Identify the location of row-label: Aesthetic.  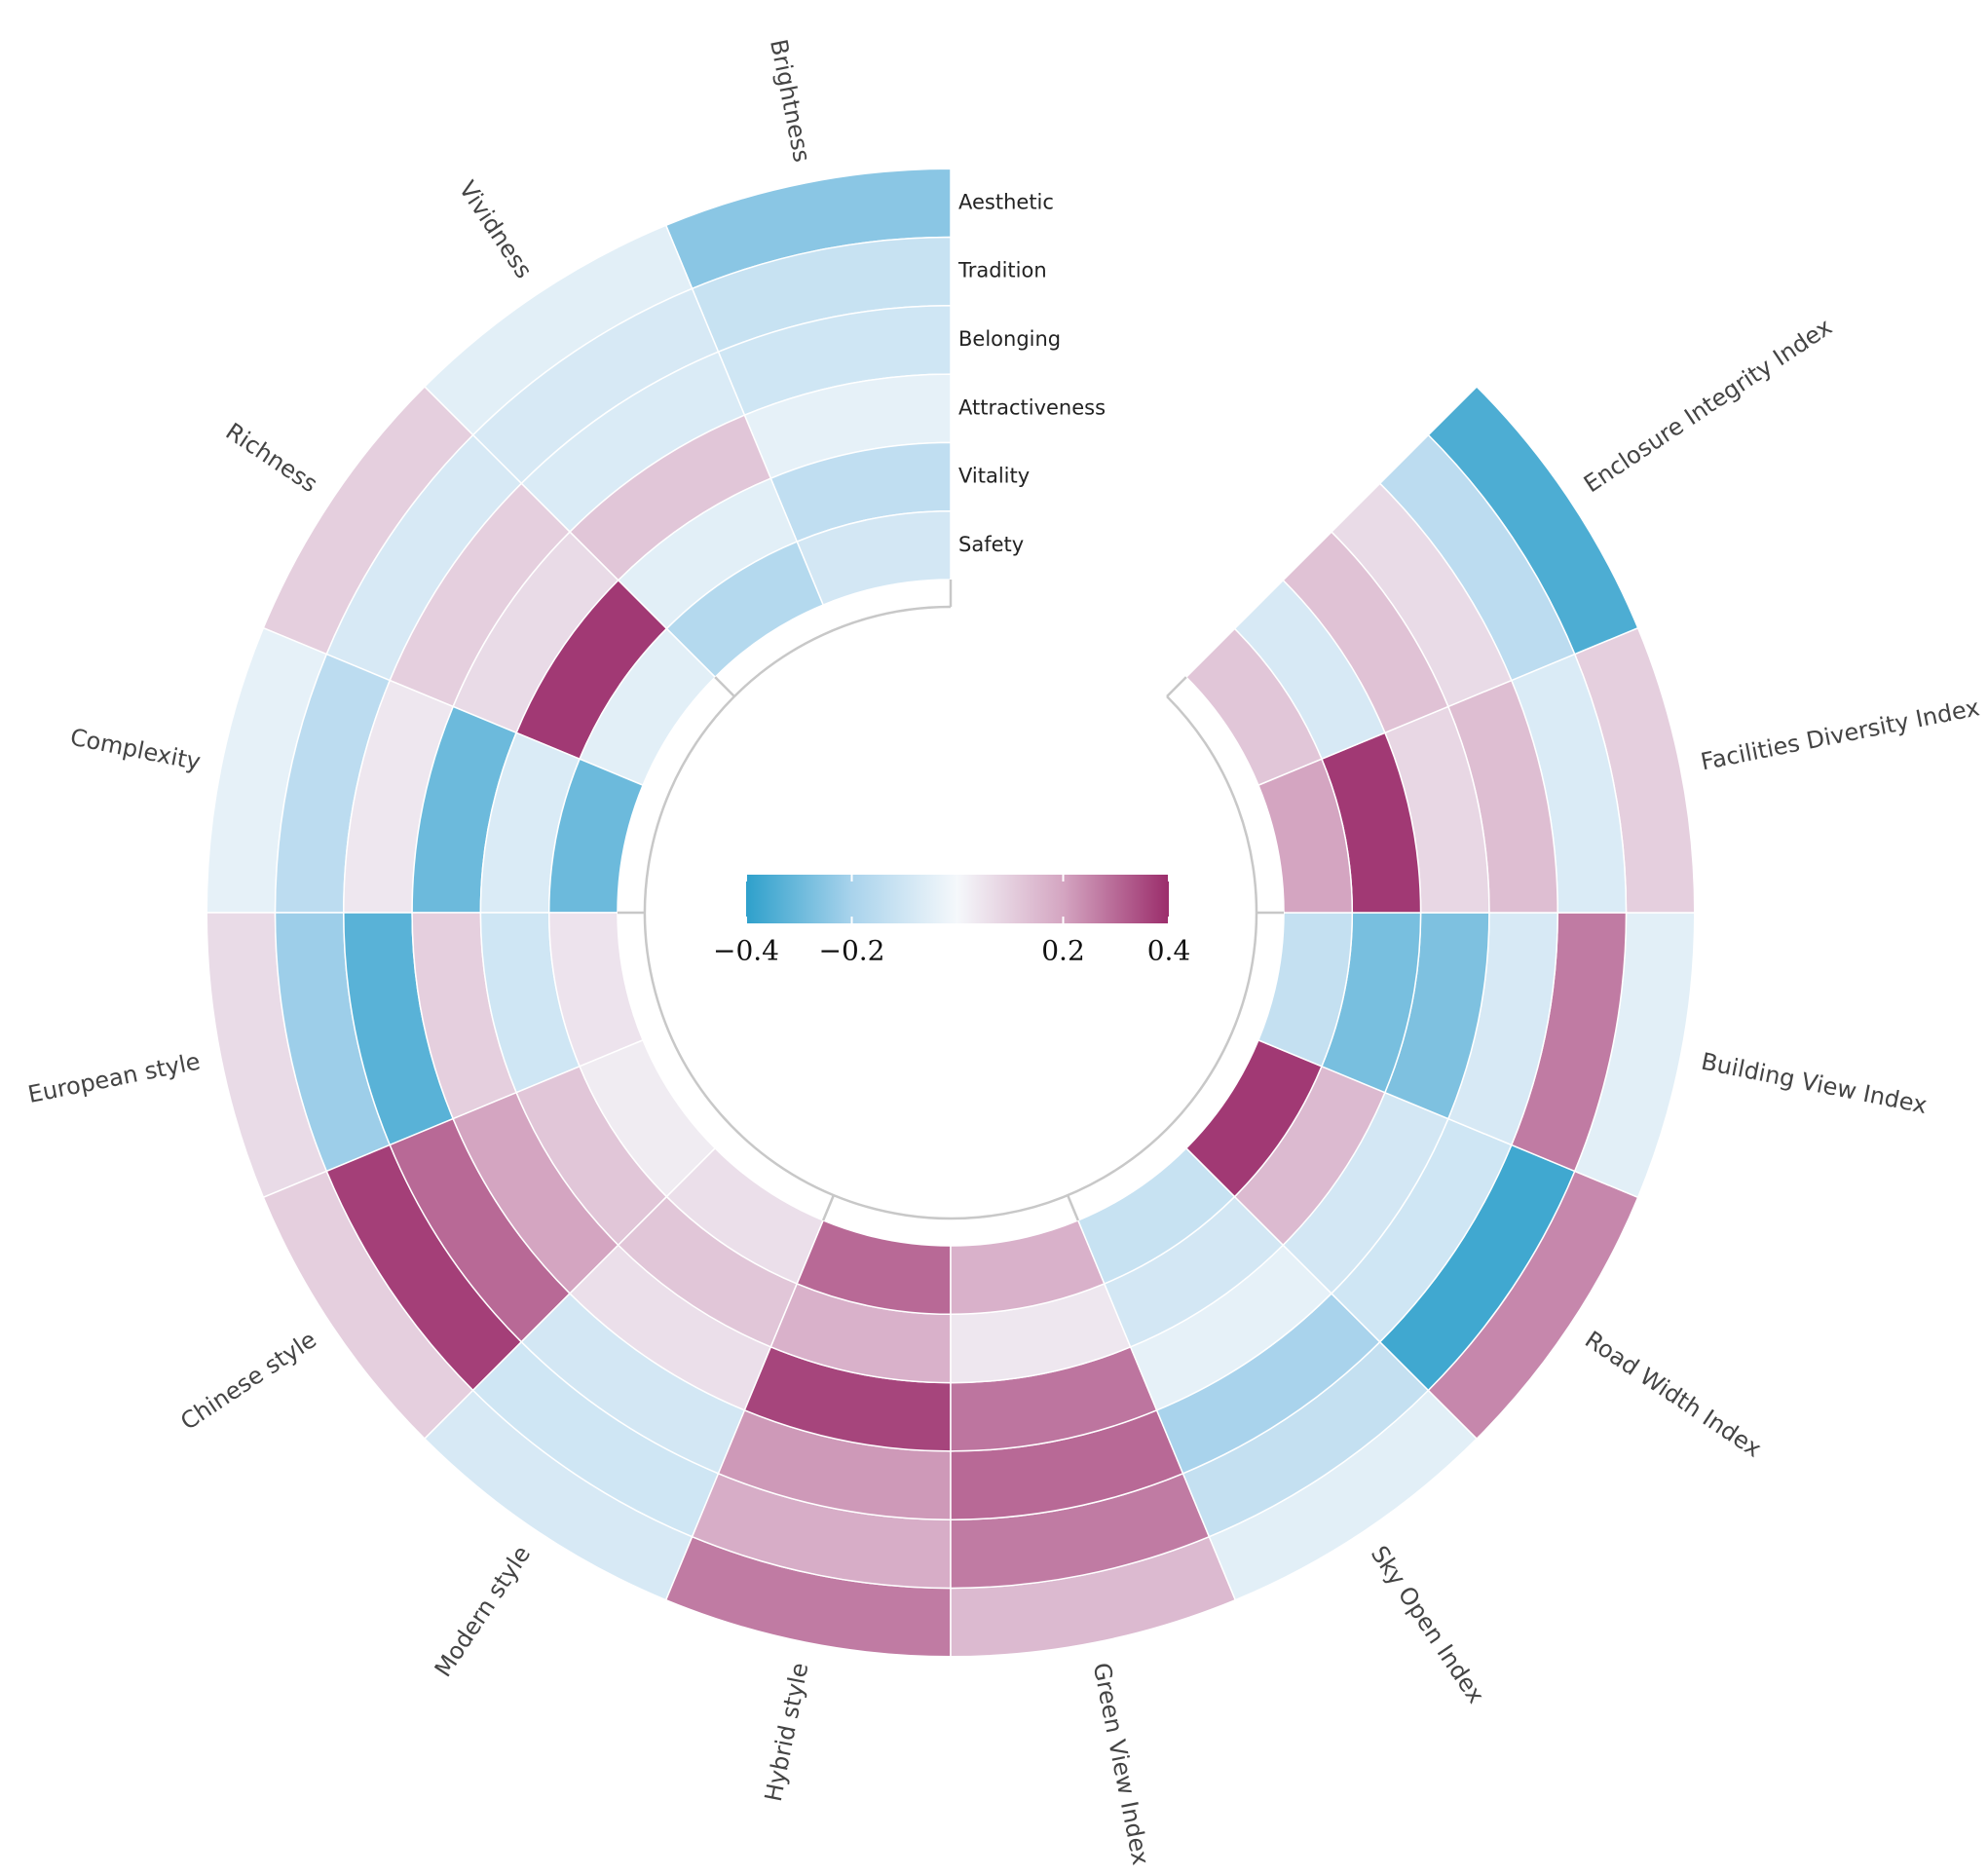
(1006, 201).